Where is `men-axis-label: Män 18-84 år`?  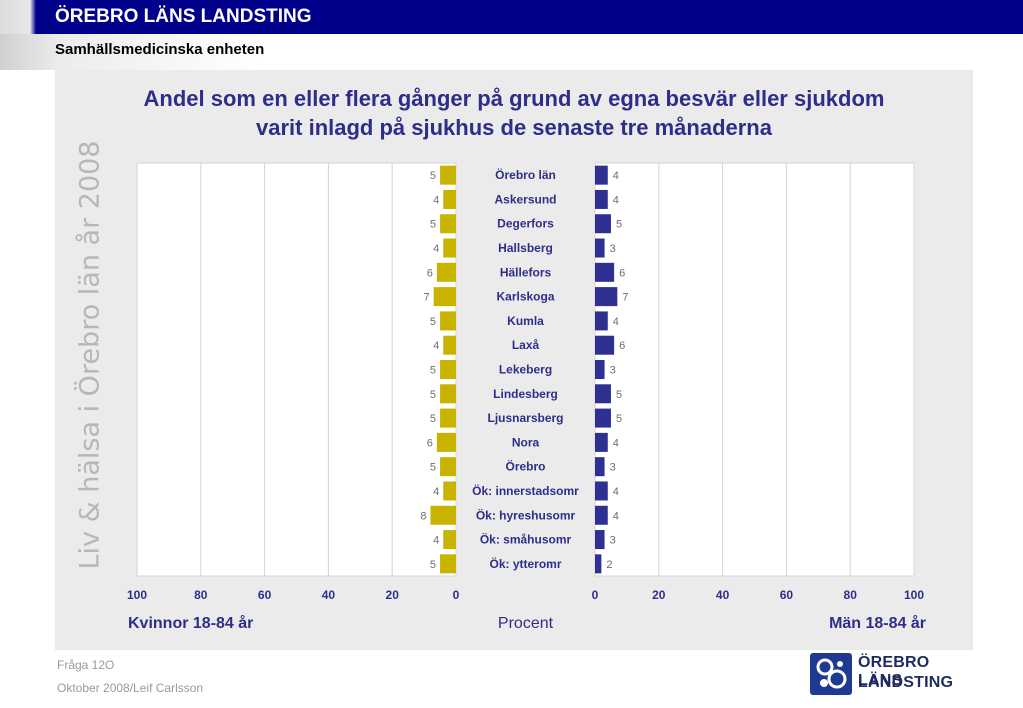
men-axis-label: Män 18-84 år is located at coordinates (877, 623).